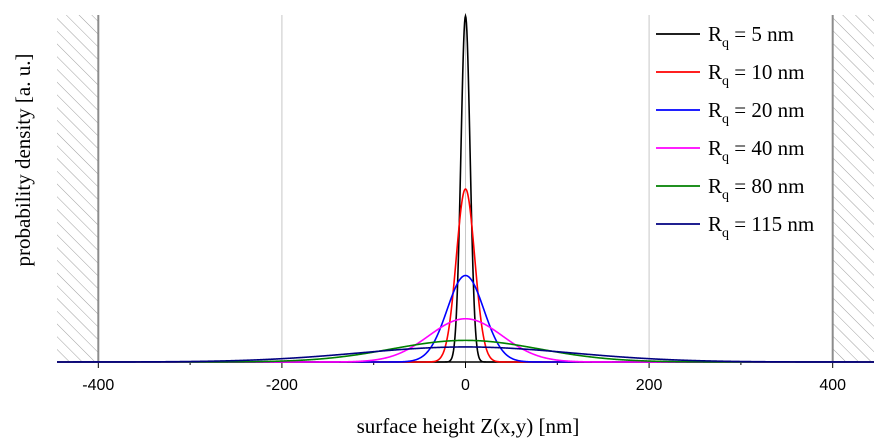 This screenshot has height=439, width=874. Describe the element at coordinates (23, 160) in the screenshot. I see `y-axis-title: probability density [a. u.]` at that location.